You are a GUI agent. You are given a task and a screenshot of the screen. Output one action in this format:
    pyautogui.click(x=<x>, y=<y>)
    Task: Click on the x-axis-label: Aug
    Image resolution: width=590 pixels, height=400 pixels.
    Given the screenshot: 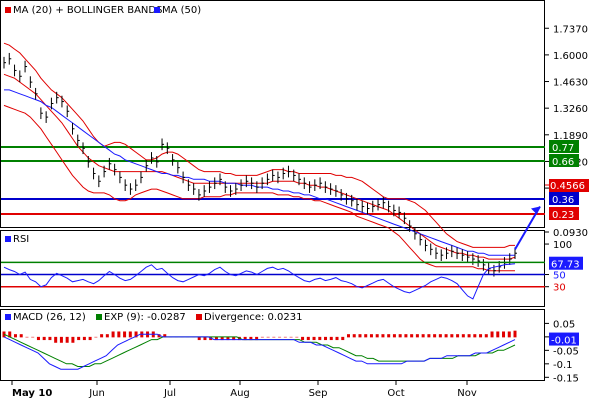 What is the action you would take?
    pyautogui.click(x=240, y=393)
    